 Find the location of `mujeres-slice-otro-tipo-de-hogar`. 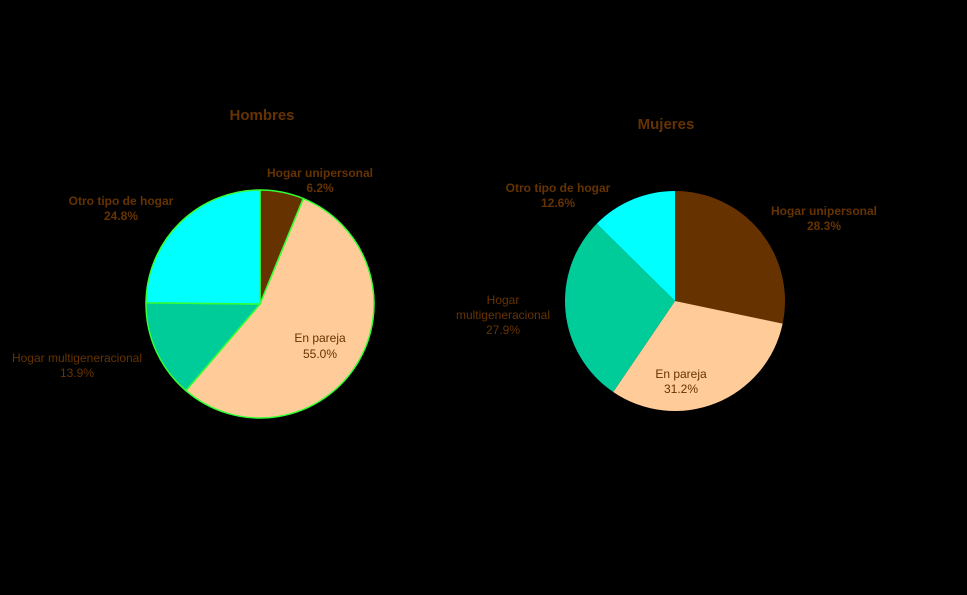

mujeres-slice-otro-tipo-de-hogar is located at coordinates (635, 245).